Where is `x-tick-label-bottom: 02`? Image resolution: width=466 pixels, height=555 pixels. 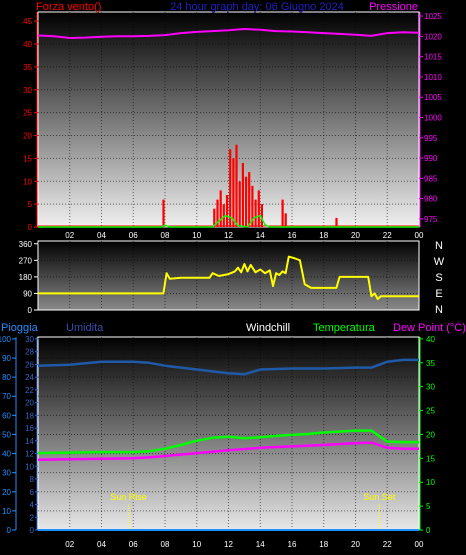
x-tick-label-bottom: 02 is located at coordinates (69, 544).